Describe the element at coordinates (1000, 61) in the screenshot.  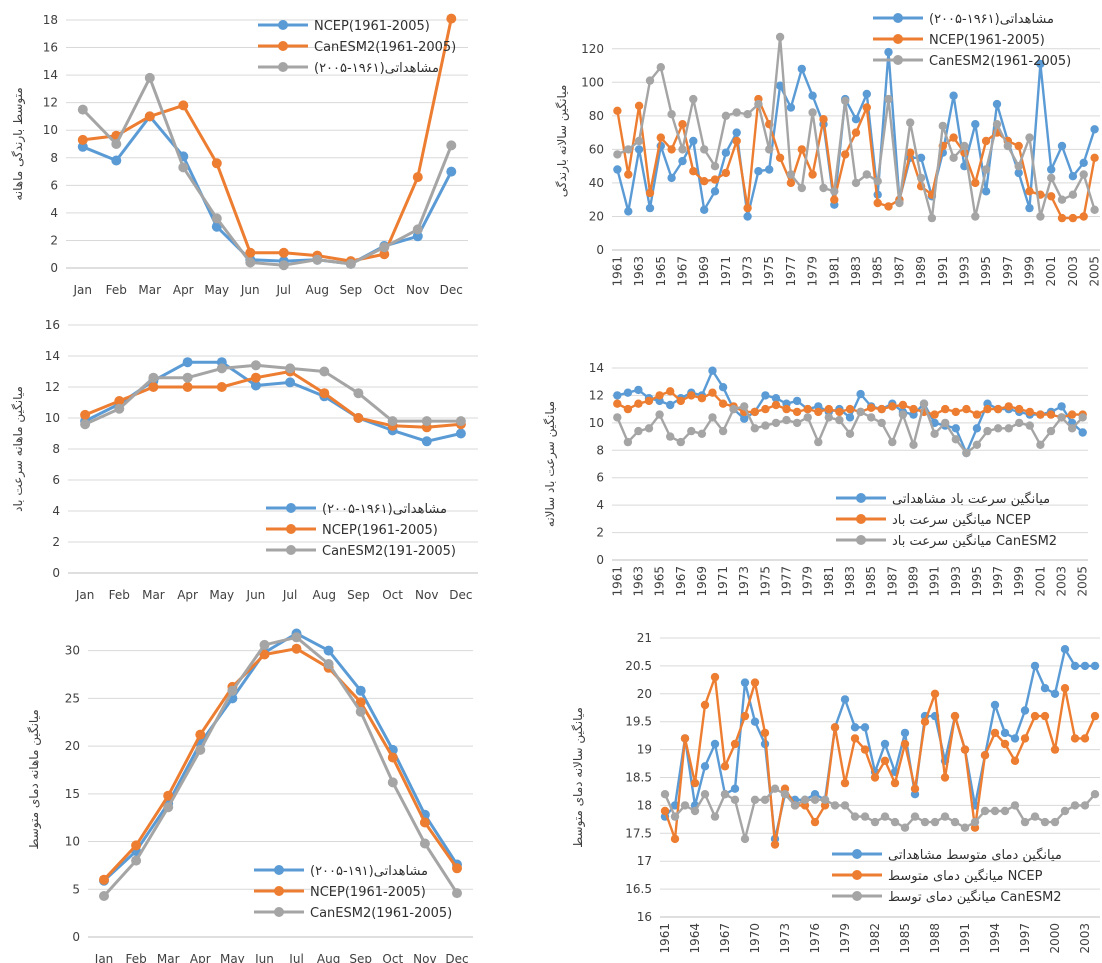
I see `legend-label: CanESM2(1961-2005)` at that location.